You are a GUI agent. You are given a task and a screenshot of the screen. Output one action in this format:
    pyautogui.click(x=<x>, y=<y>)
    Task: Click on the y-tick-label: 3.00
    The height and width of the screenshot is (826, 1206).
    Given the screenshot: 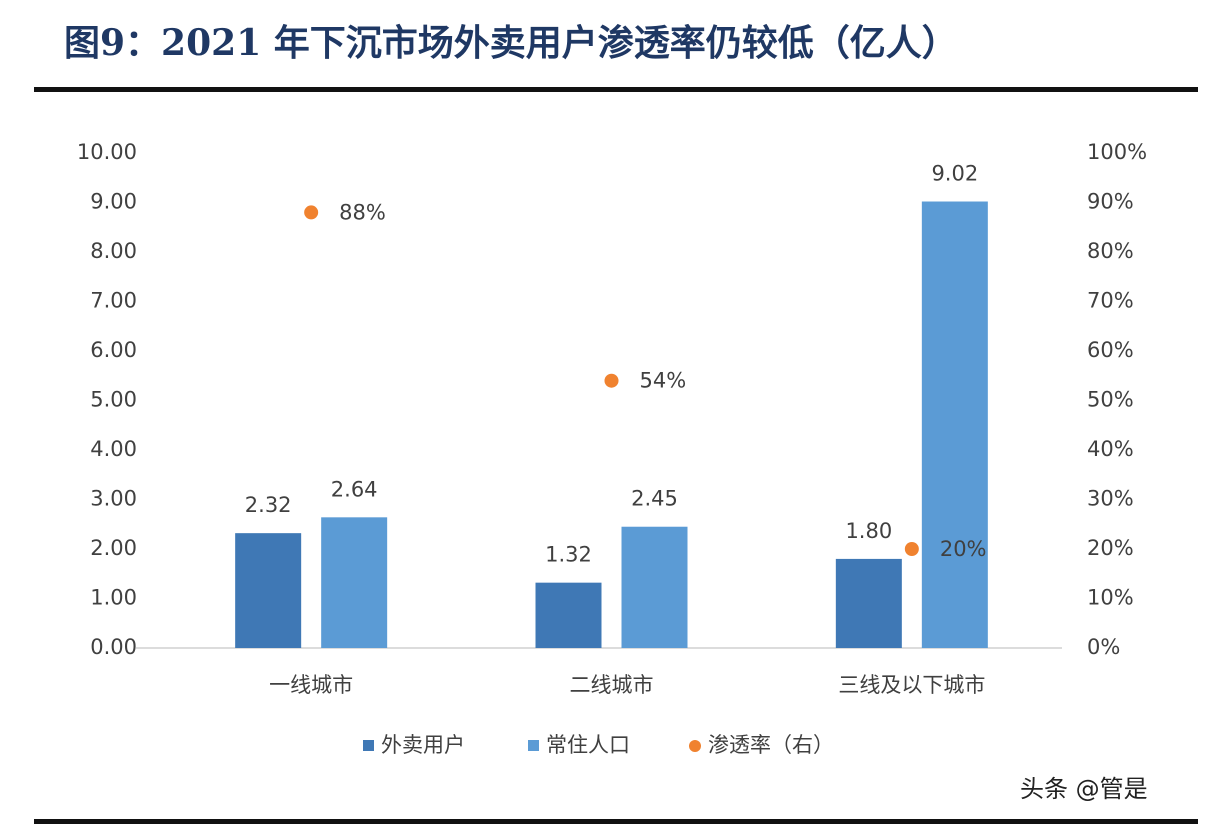 What is the action you would take?
    pyautogui.click(x=113, y=499)
    